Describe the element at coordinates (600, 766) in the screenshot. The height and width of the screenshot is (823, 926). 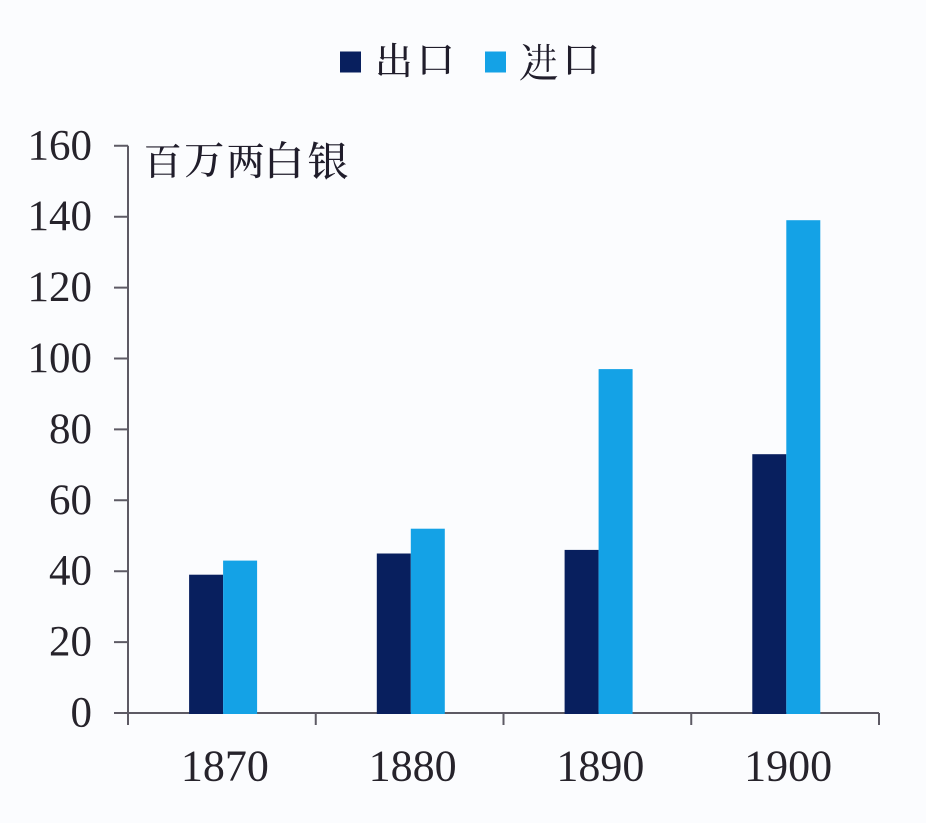
I see `svg-text: 1890` at that location.